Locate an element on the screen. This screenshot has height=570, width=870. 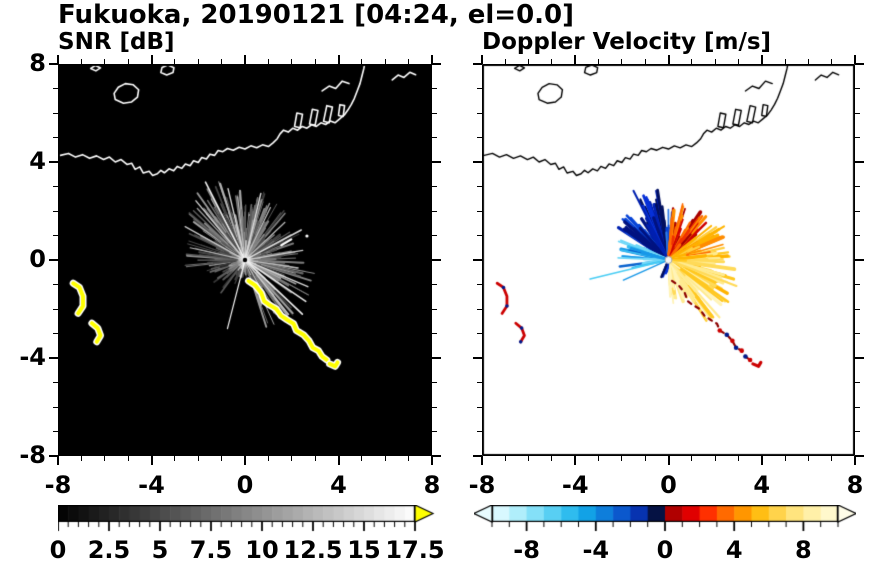
y-tick-label: 4 is located at coordinates (37, 161).